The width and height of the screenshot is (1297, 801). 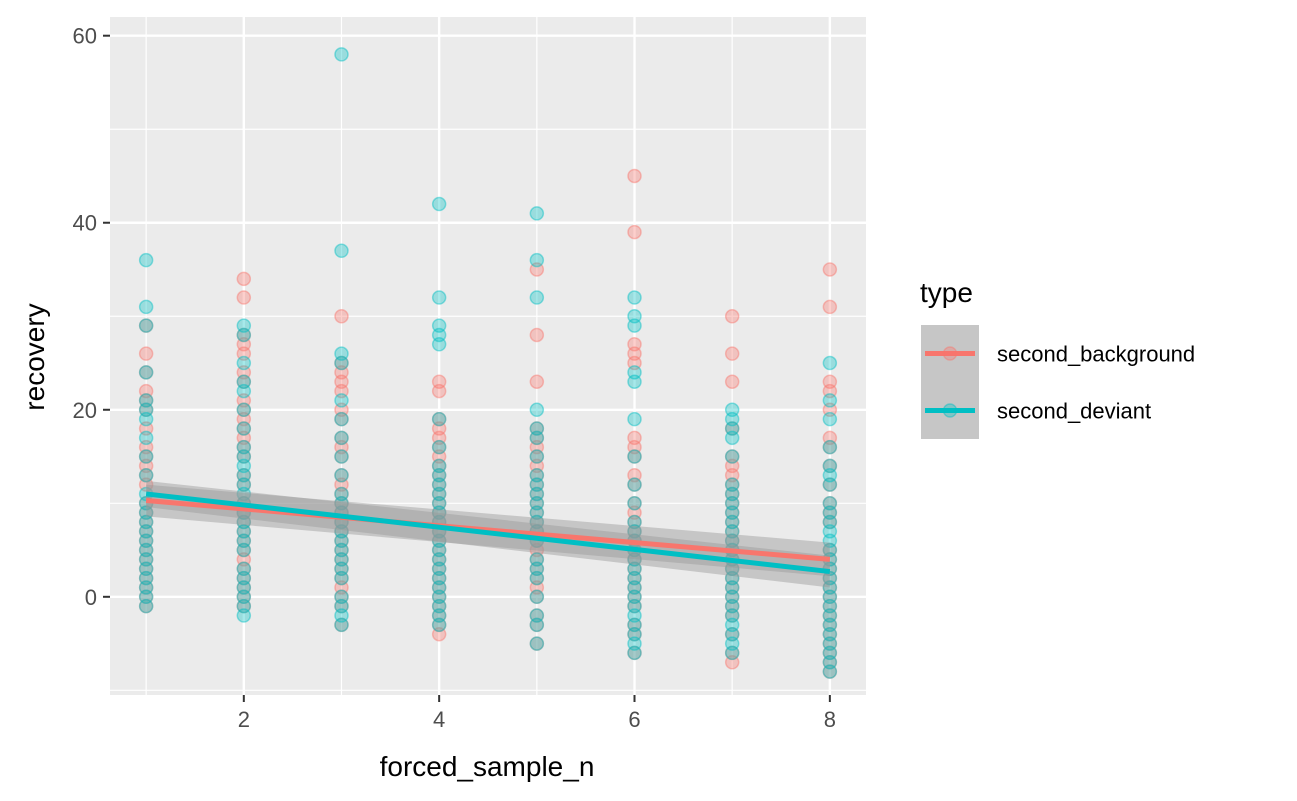 What do you see at coordinates (85, 36) in the screenshot?
I see `y-tick-label: 60` at bounding box center [85, 36].